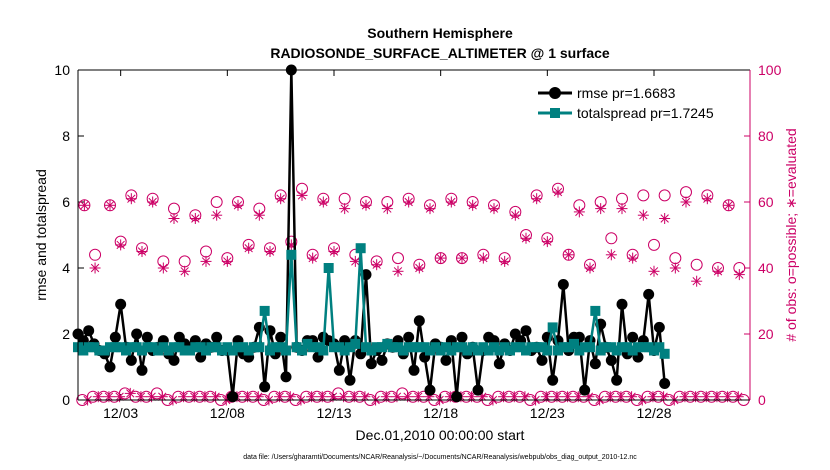 Image resolution: width=830 pixels, height=470 pixels. Describe the element at coordinates (66, 202) in the screenshot. I see `y-tick-label-left: 6` at that location.